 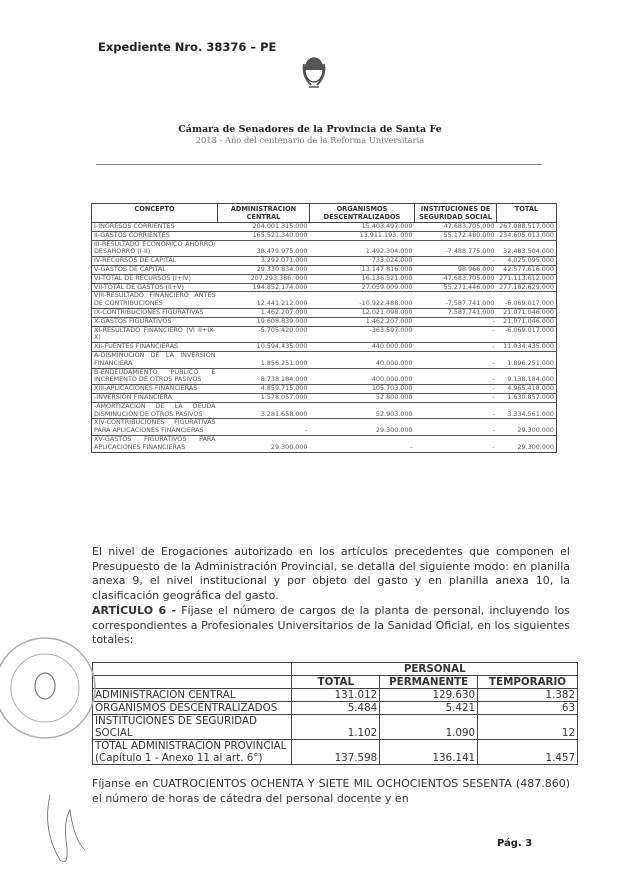 What do you see at coordinates (319, 164) in the screenshot?
I see `header-divider` at bounding box center [319, 164].